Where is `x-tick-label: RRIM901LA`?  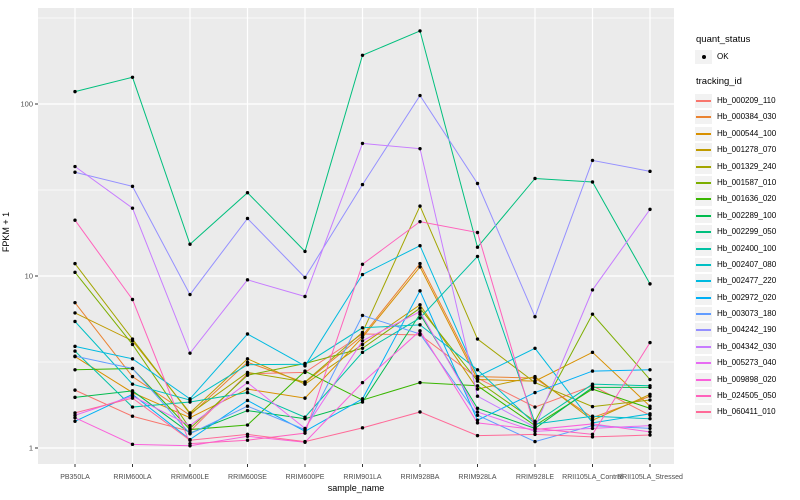 x-tick-label: RRIM901LA is located at coordinates (362, 477).